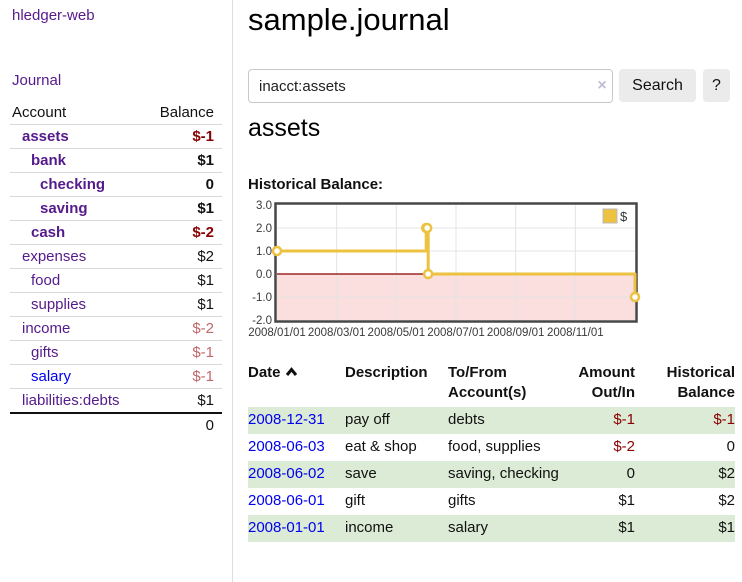 This screenshot has height=582, width=742. I want to click on clear-search-icon: ×, so click(602, 85).